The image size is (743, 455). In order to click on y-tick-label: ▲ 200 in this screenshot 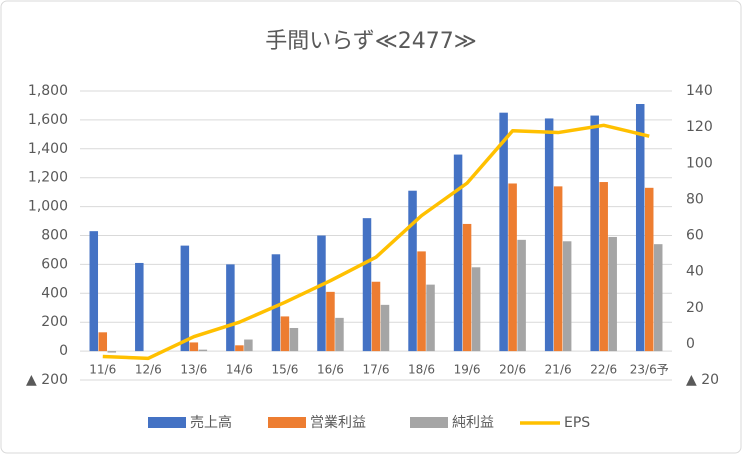, I will do `click(47, 380)`.